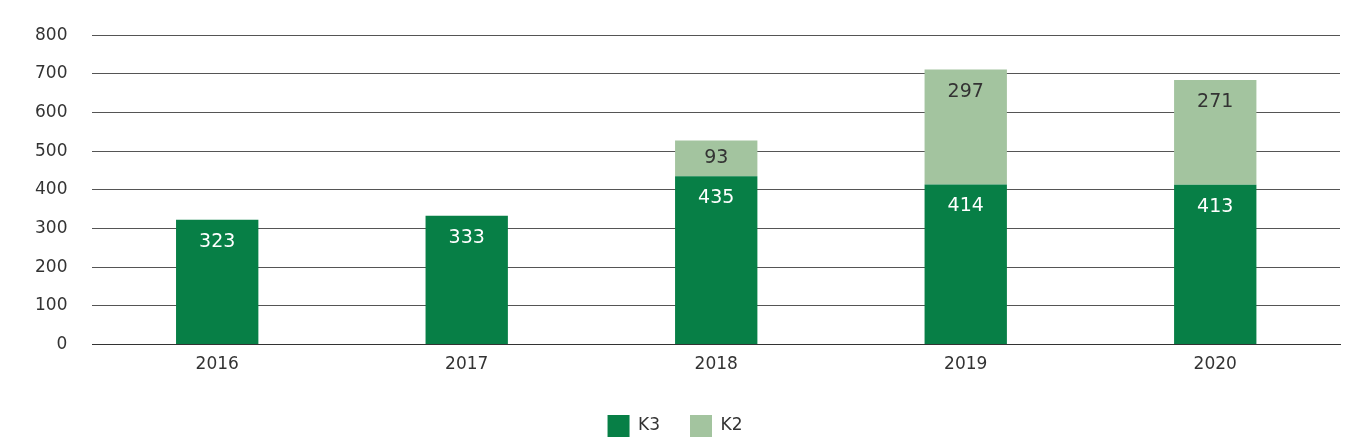 The image size is (1355, 447). Describe the element at coordinates (1215, 363) in the screenshot. I see `x-tick-label: 2020` at that location.